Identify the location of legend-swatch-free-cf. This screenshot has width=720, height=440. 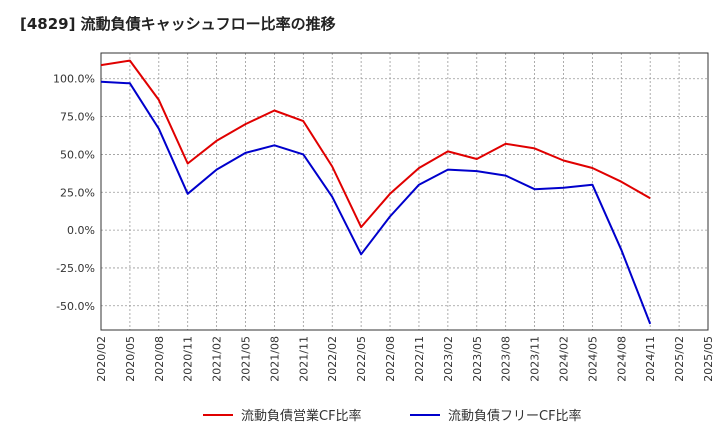
(425, 414).